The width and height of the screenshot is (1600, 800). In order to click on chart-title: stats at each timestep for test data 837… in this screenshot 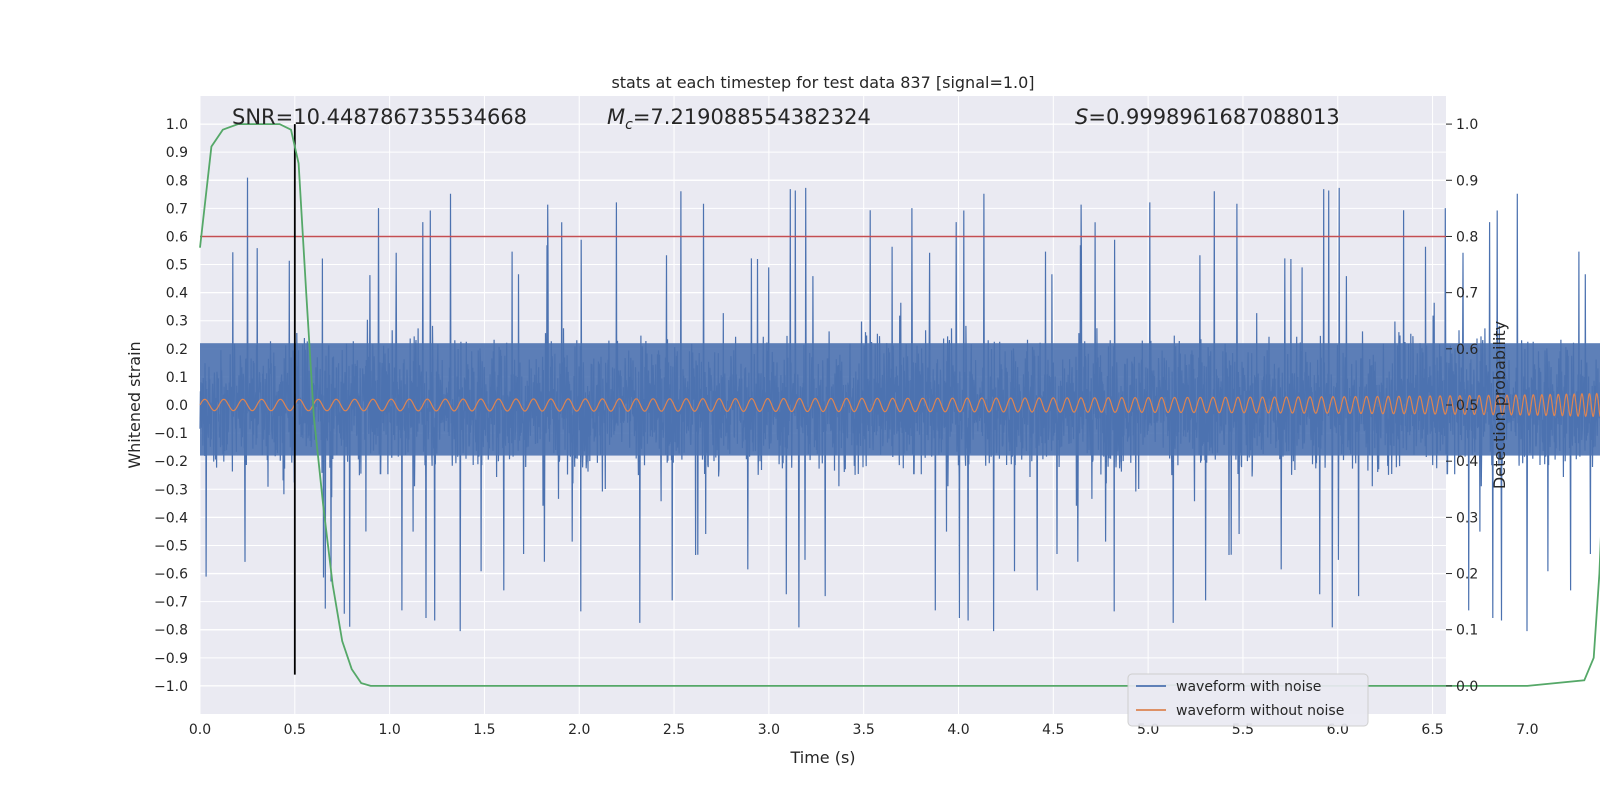, I will do `click(822, 82)`.